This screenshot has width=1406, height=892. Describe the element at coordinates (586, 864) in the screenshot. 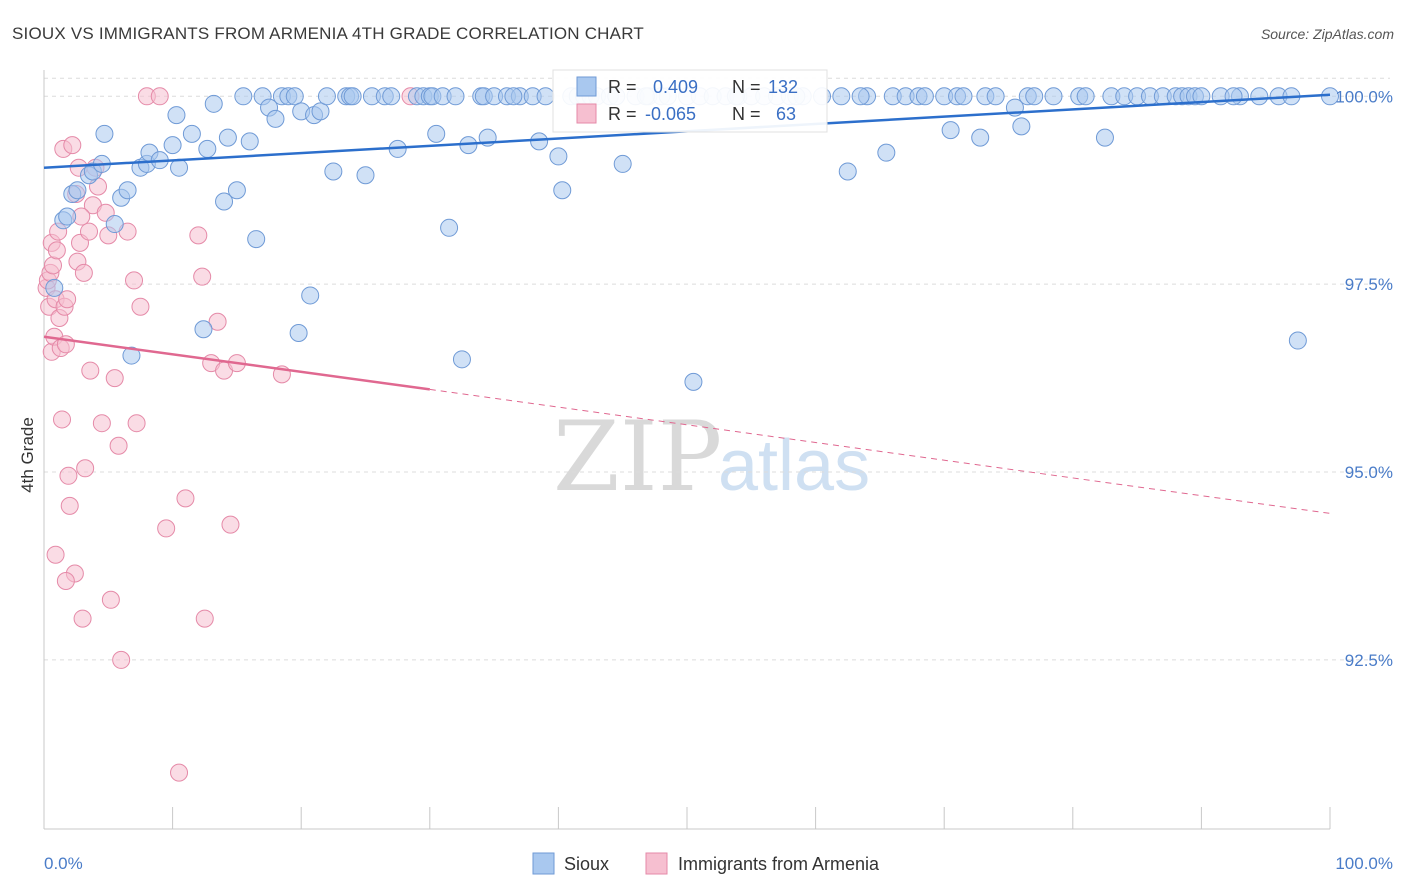

I see `legend-sioux-label: Sioux` at that location.